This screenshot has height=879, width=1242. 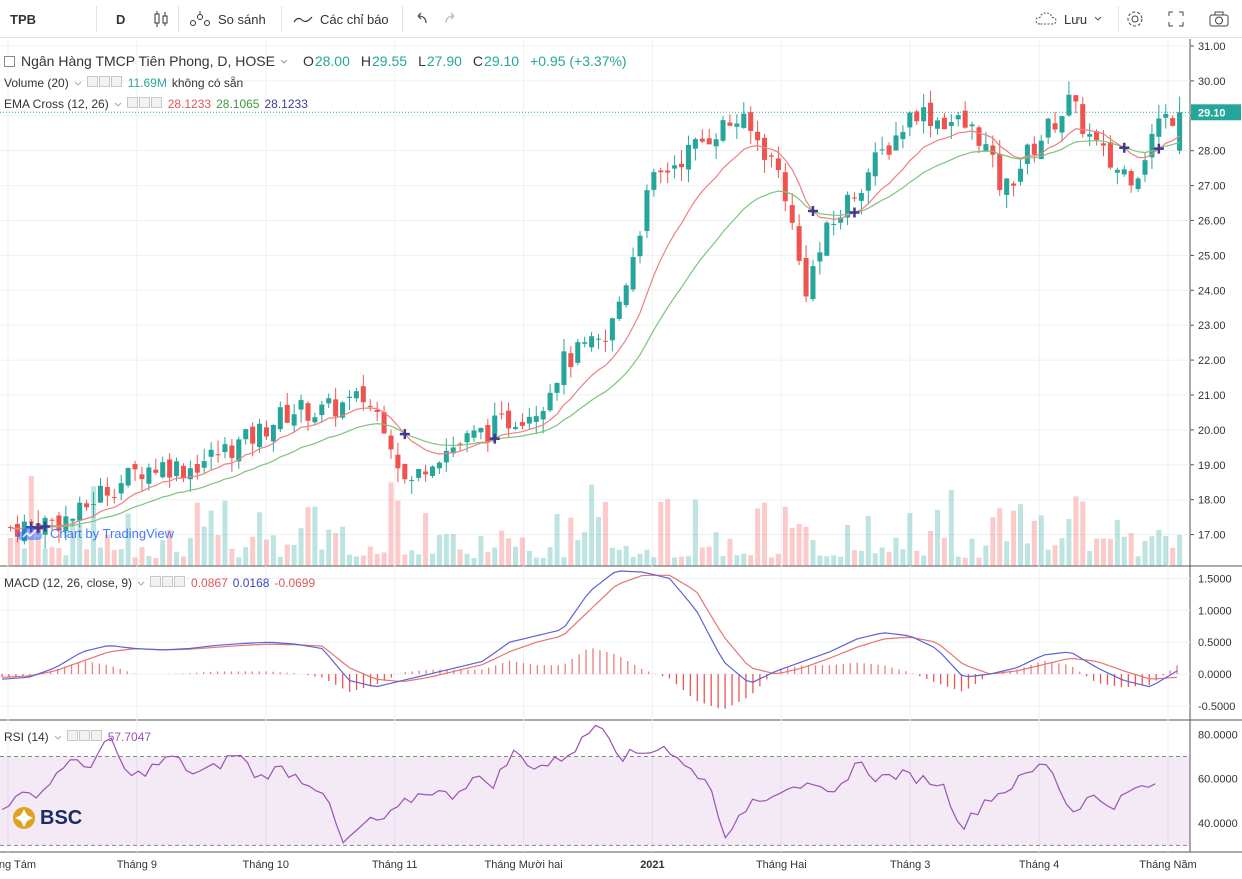 What do you see at coordinates (1068, 19) in the screenshot?
I see `save-button: Lưu` at bounding box center [1068, 19].